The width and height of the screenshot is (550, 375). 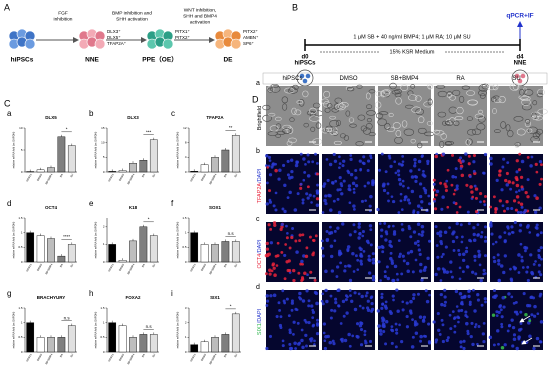 What do you see at coordinates (295, 7) in the screenshot?
I see `panel-letter: B` at bounding box center [295, 7].